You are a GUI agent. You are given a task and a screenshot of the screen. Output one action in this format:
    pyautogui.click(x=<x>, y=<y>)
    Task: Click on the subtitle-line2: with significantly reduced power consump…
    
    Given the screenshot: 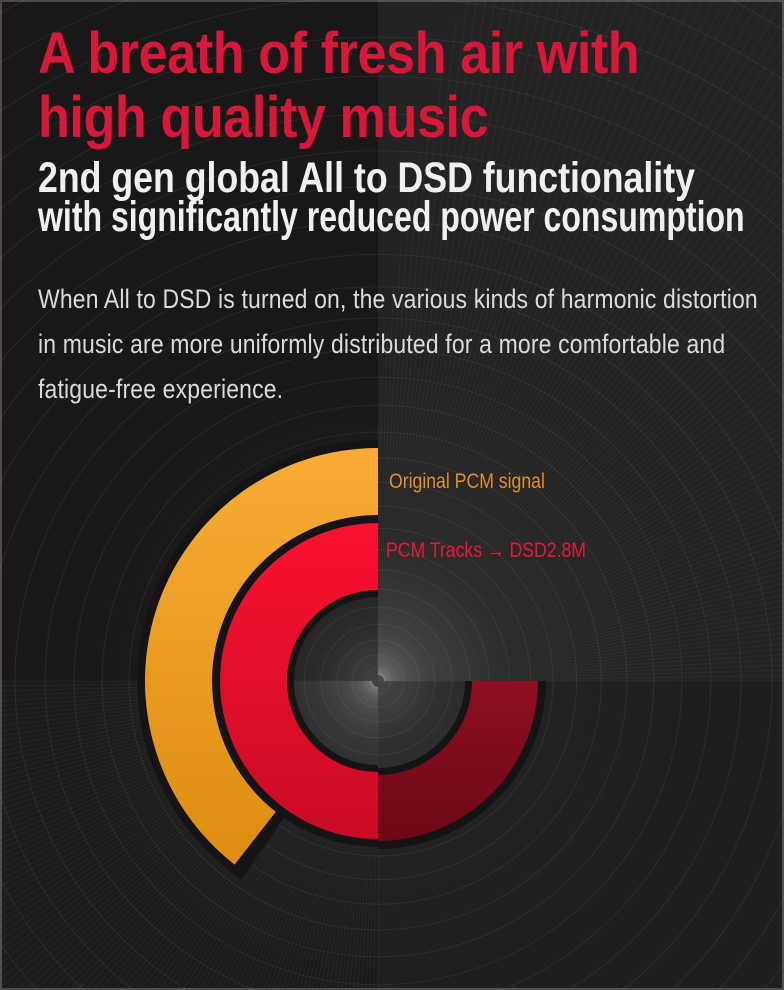 What is the action you would take?
    pyautogui.click(x=391, y=217)
    